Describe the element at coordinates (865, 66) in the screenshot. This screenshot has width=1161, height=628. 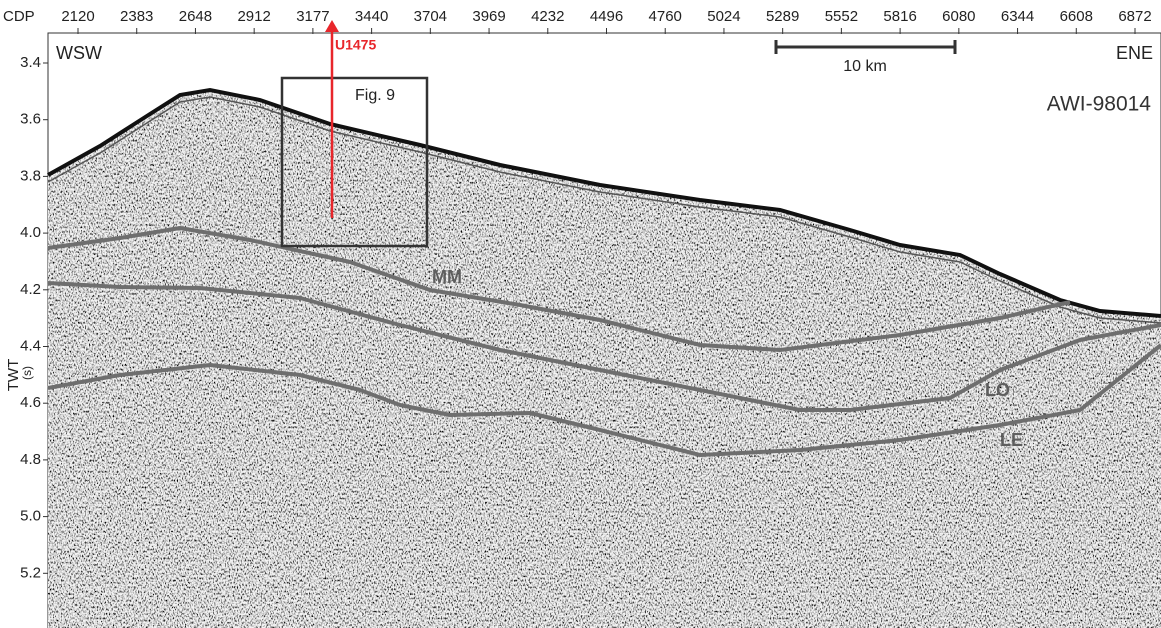
I see `scale-label: 10 km` at that location.